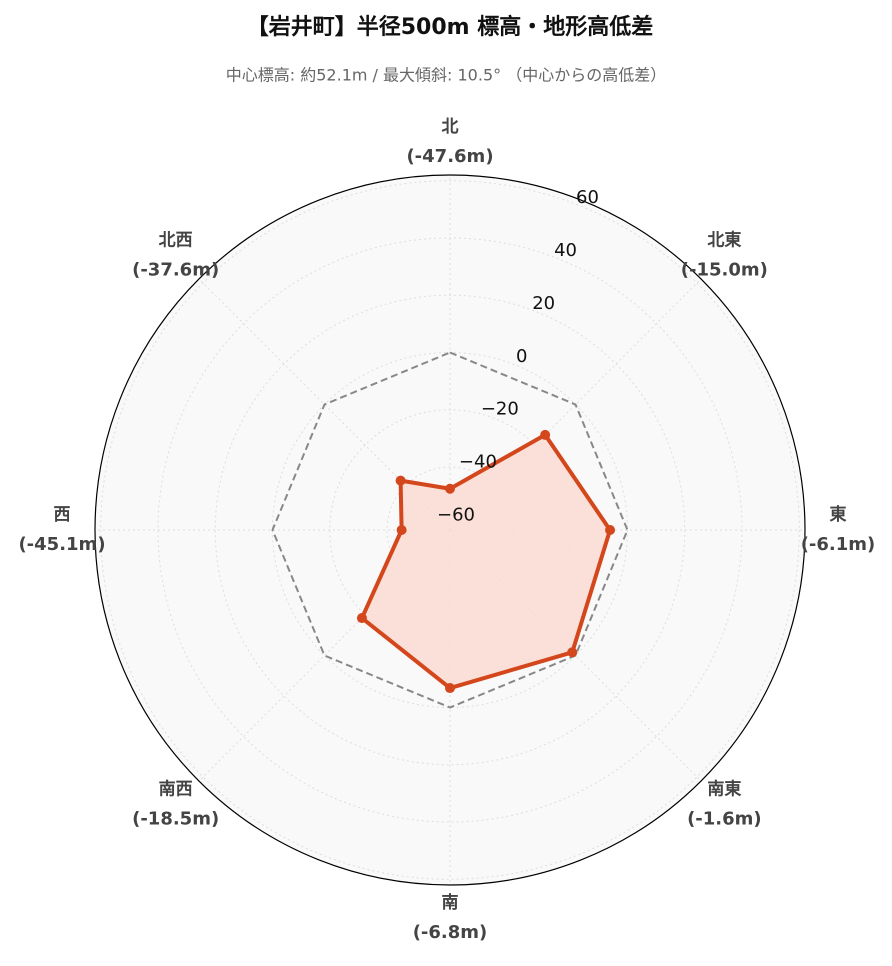  I want to click on chart-title: 【岩井町】半径500m 標高・地形高低差, so click(450, 27).